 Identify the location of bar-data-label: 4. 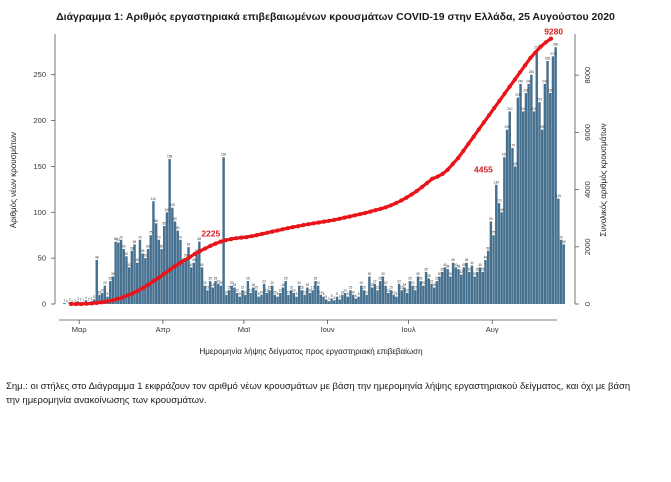
(86, 298).